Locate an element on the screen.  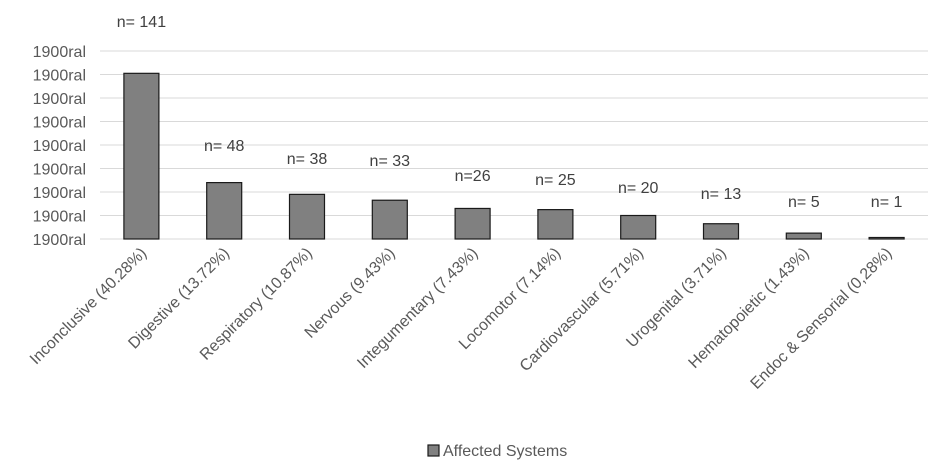
legend: Affected Systems is located at coordinates (497, 451).